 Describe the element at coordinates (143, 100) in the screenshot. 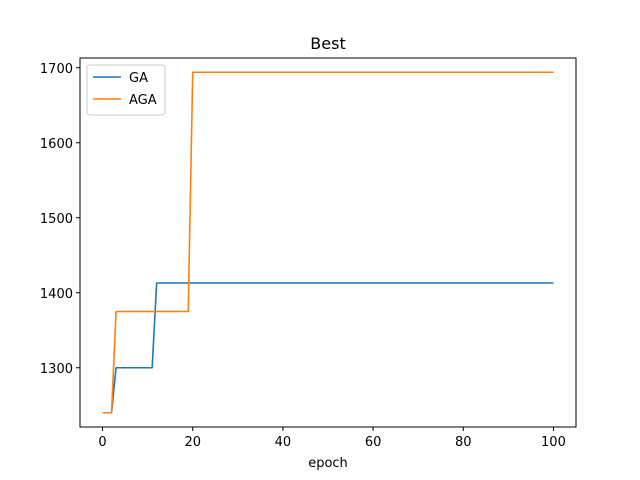

I see `legend-label-aga: AGA` at that location.